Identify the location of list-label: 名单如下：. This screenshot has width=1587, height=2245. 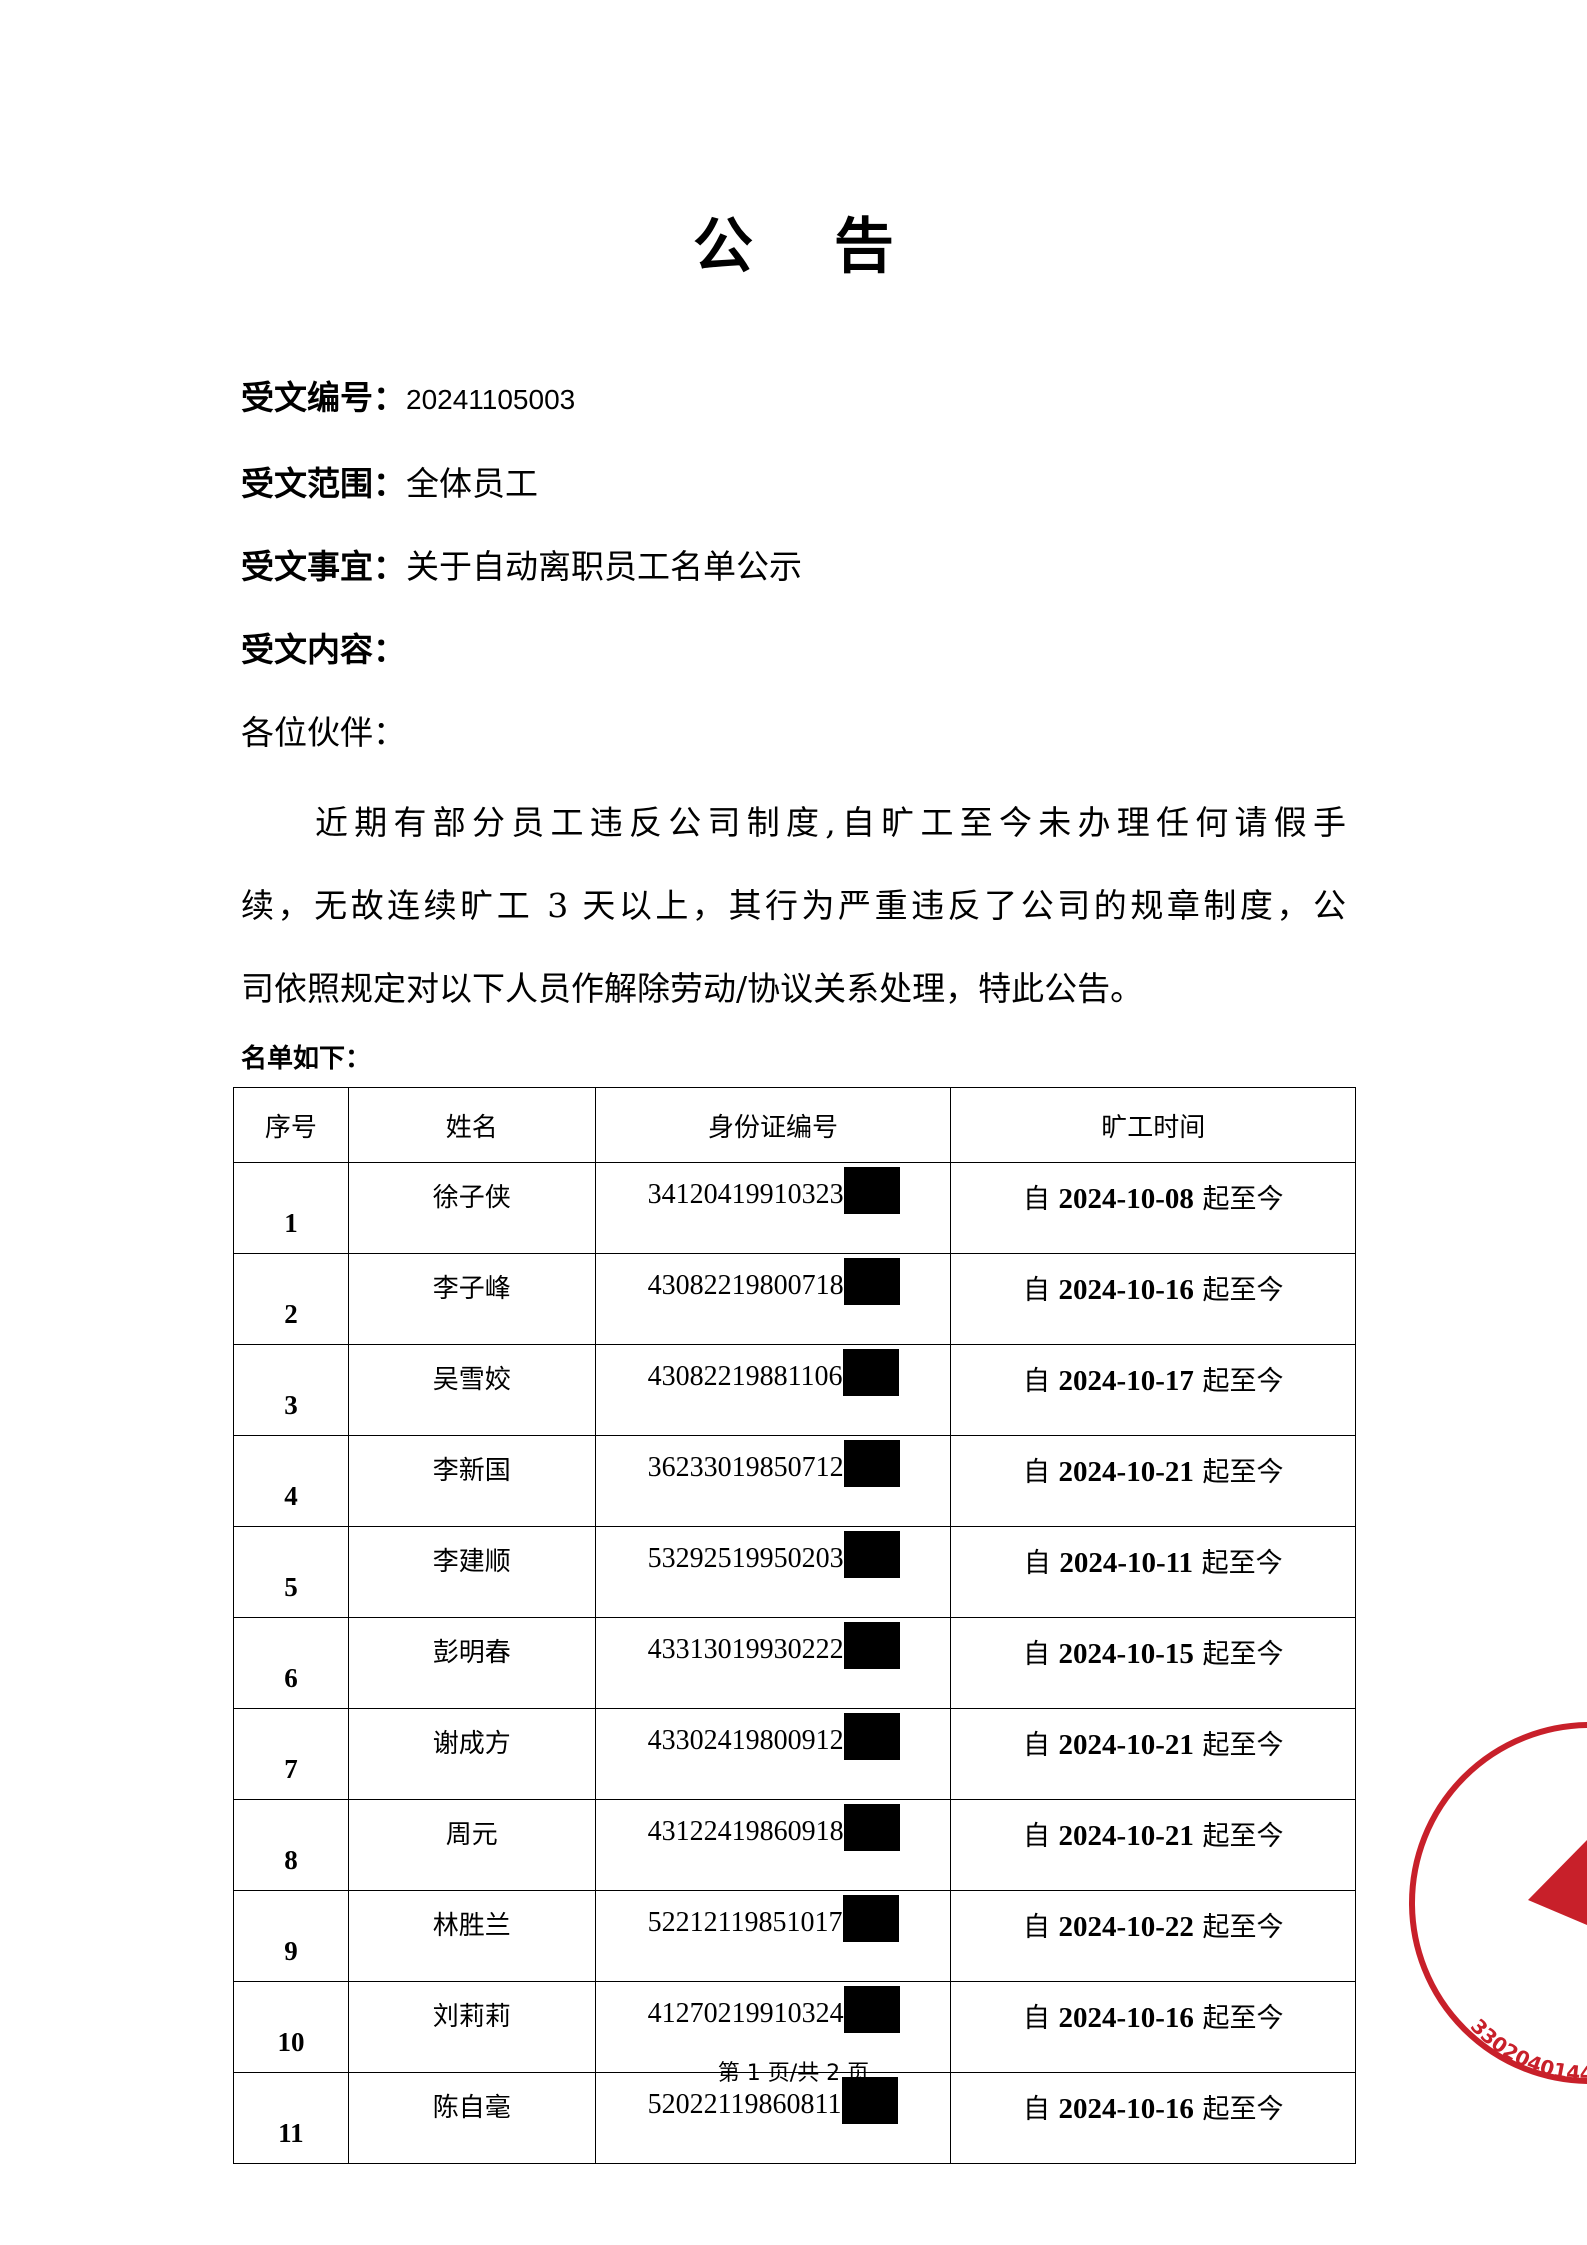
(306, 1059).